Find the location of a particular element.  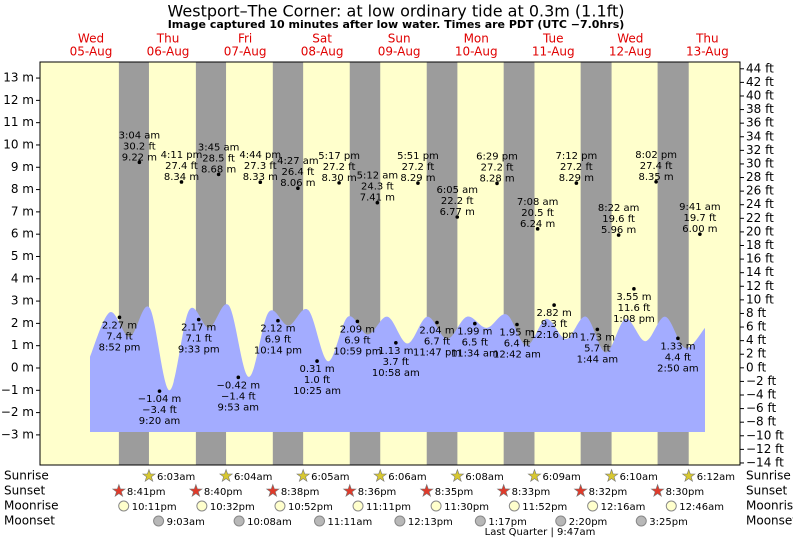

sunset-time: 8:32pm is located at coordinates (608, 492).